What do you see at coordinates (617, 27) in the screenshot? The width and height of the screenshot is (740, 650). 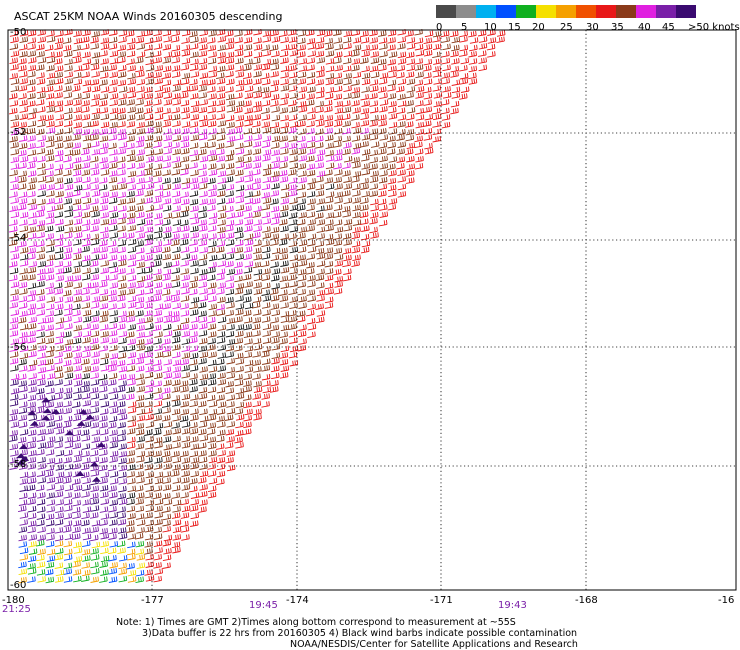 I see `legend-label: 35` at bounding box center [617, 27].